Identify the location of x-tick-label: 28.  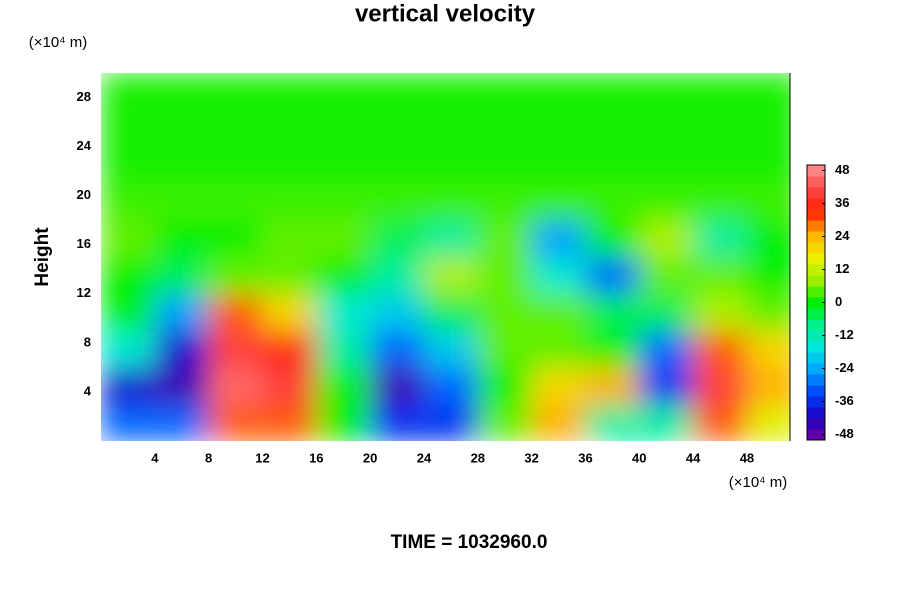
(478, 457).